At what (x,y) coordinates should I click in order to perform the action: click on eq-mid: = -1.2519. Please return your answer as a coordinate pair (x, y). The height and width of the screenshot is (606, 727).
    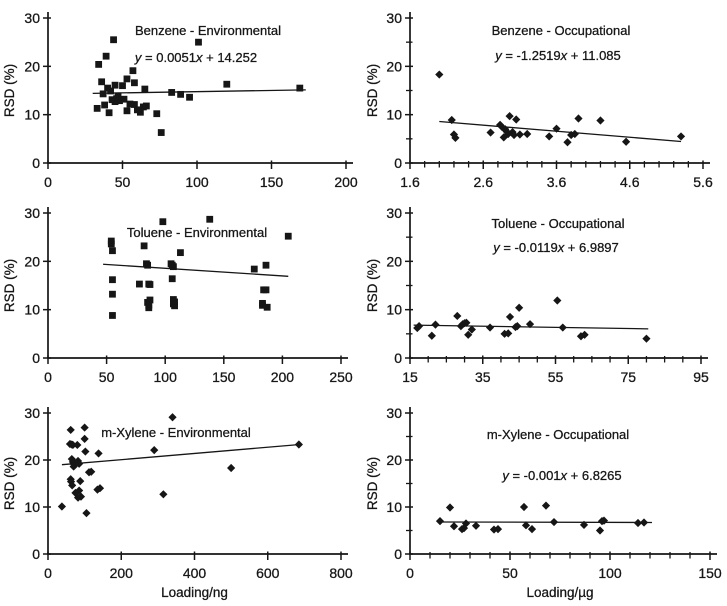
    Looking at the image, I should click on (531, 55).